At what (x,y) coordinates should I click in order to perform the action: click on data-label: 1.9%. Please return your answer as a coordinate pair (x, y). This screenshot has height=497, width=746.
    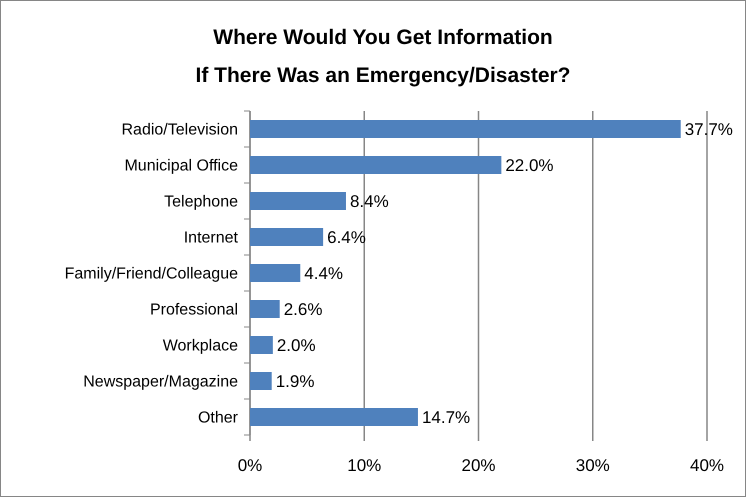
    Looking at the image, I should click on (295, 381).